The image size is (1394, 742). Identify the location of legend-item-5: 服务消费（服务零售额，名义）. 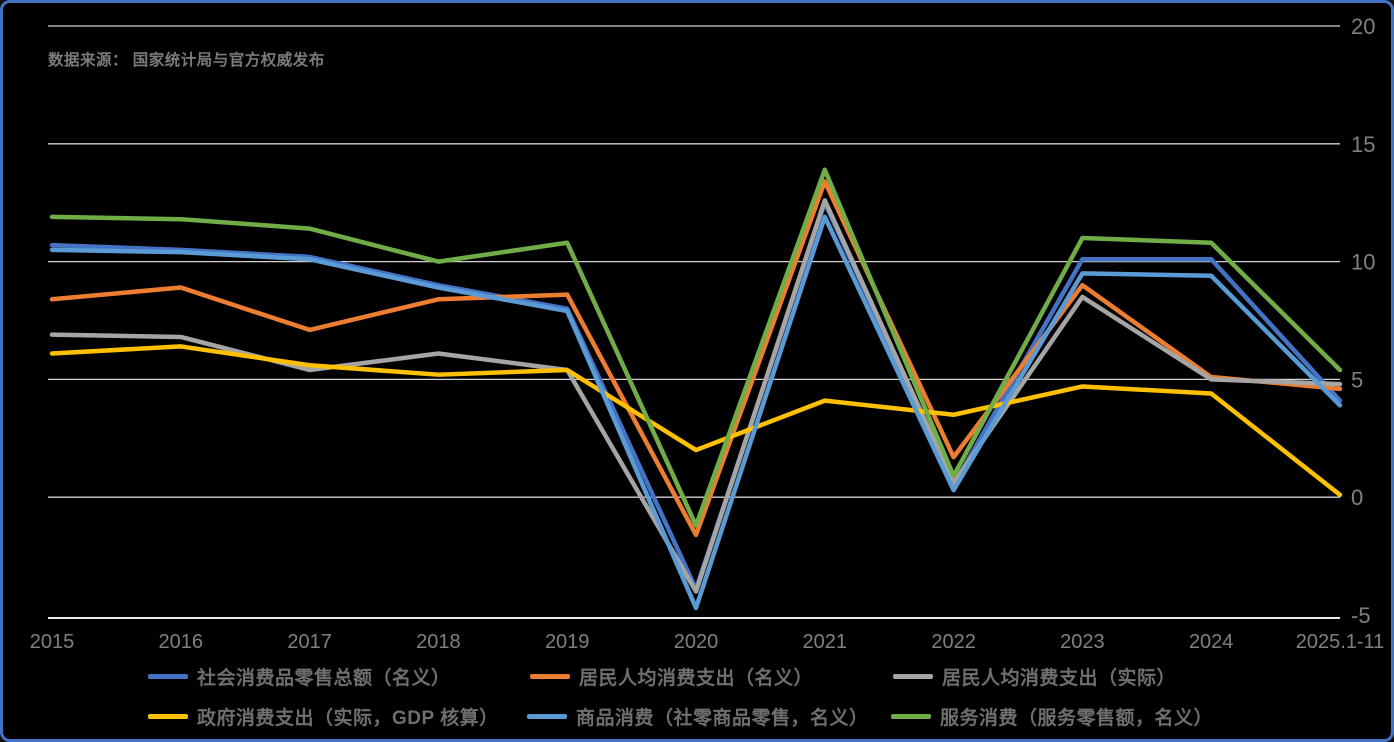
(1052, 716).